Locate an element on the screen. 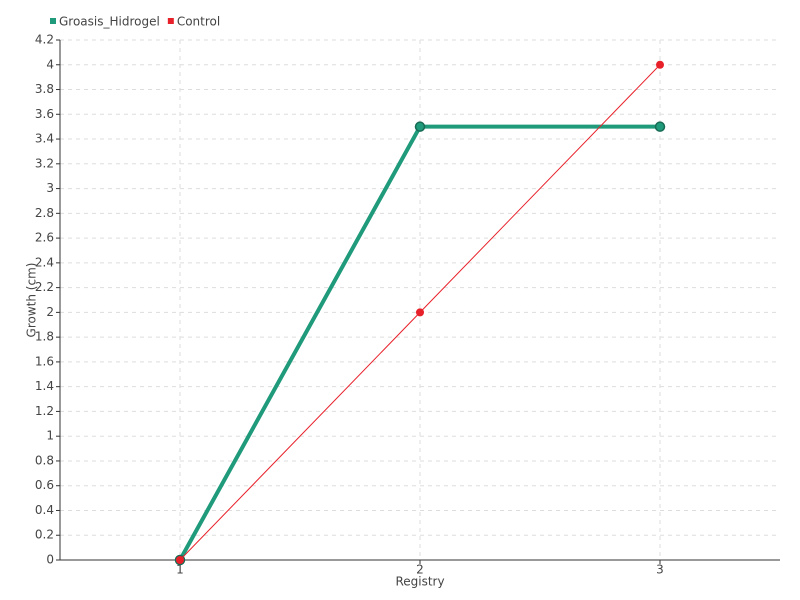  y-tick-label: 1.4 is located at coordinates (44, 386).